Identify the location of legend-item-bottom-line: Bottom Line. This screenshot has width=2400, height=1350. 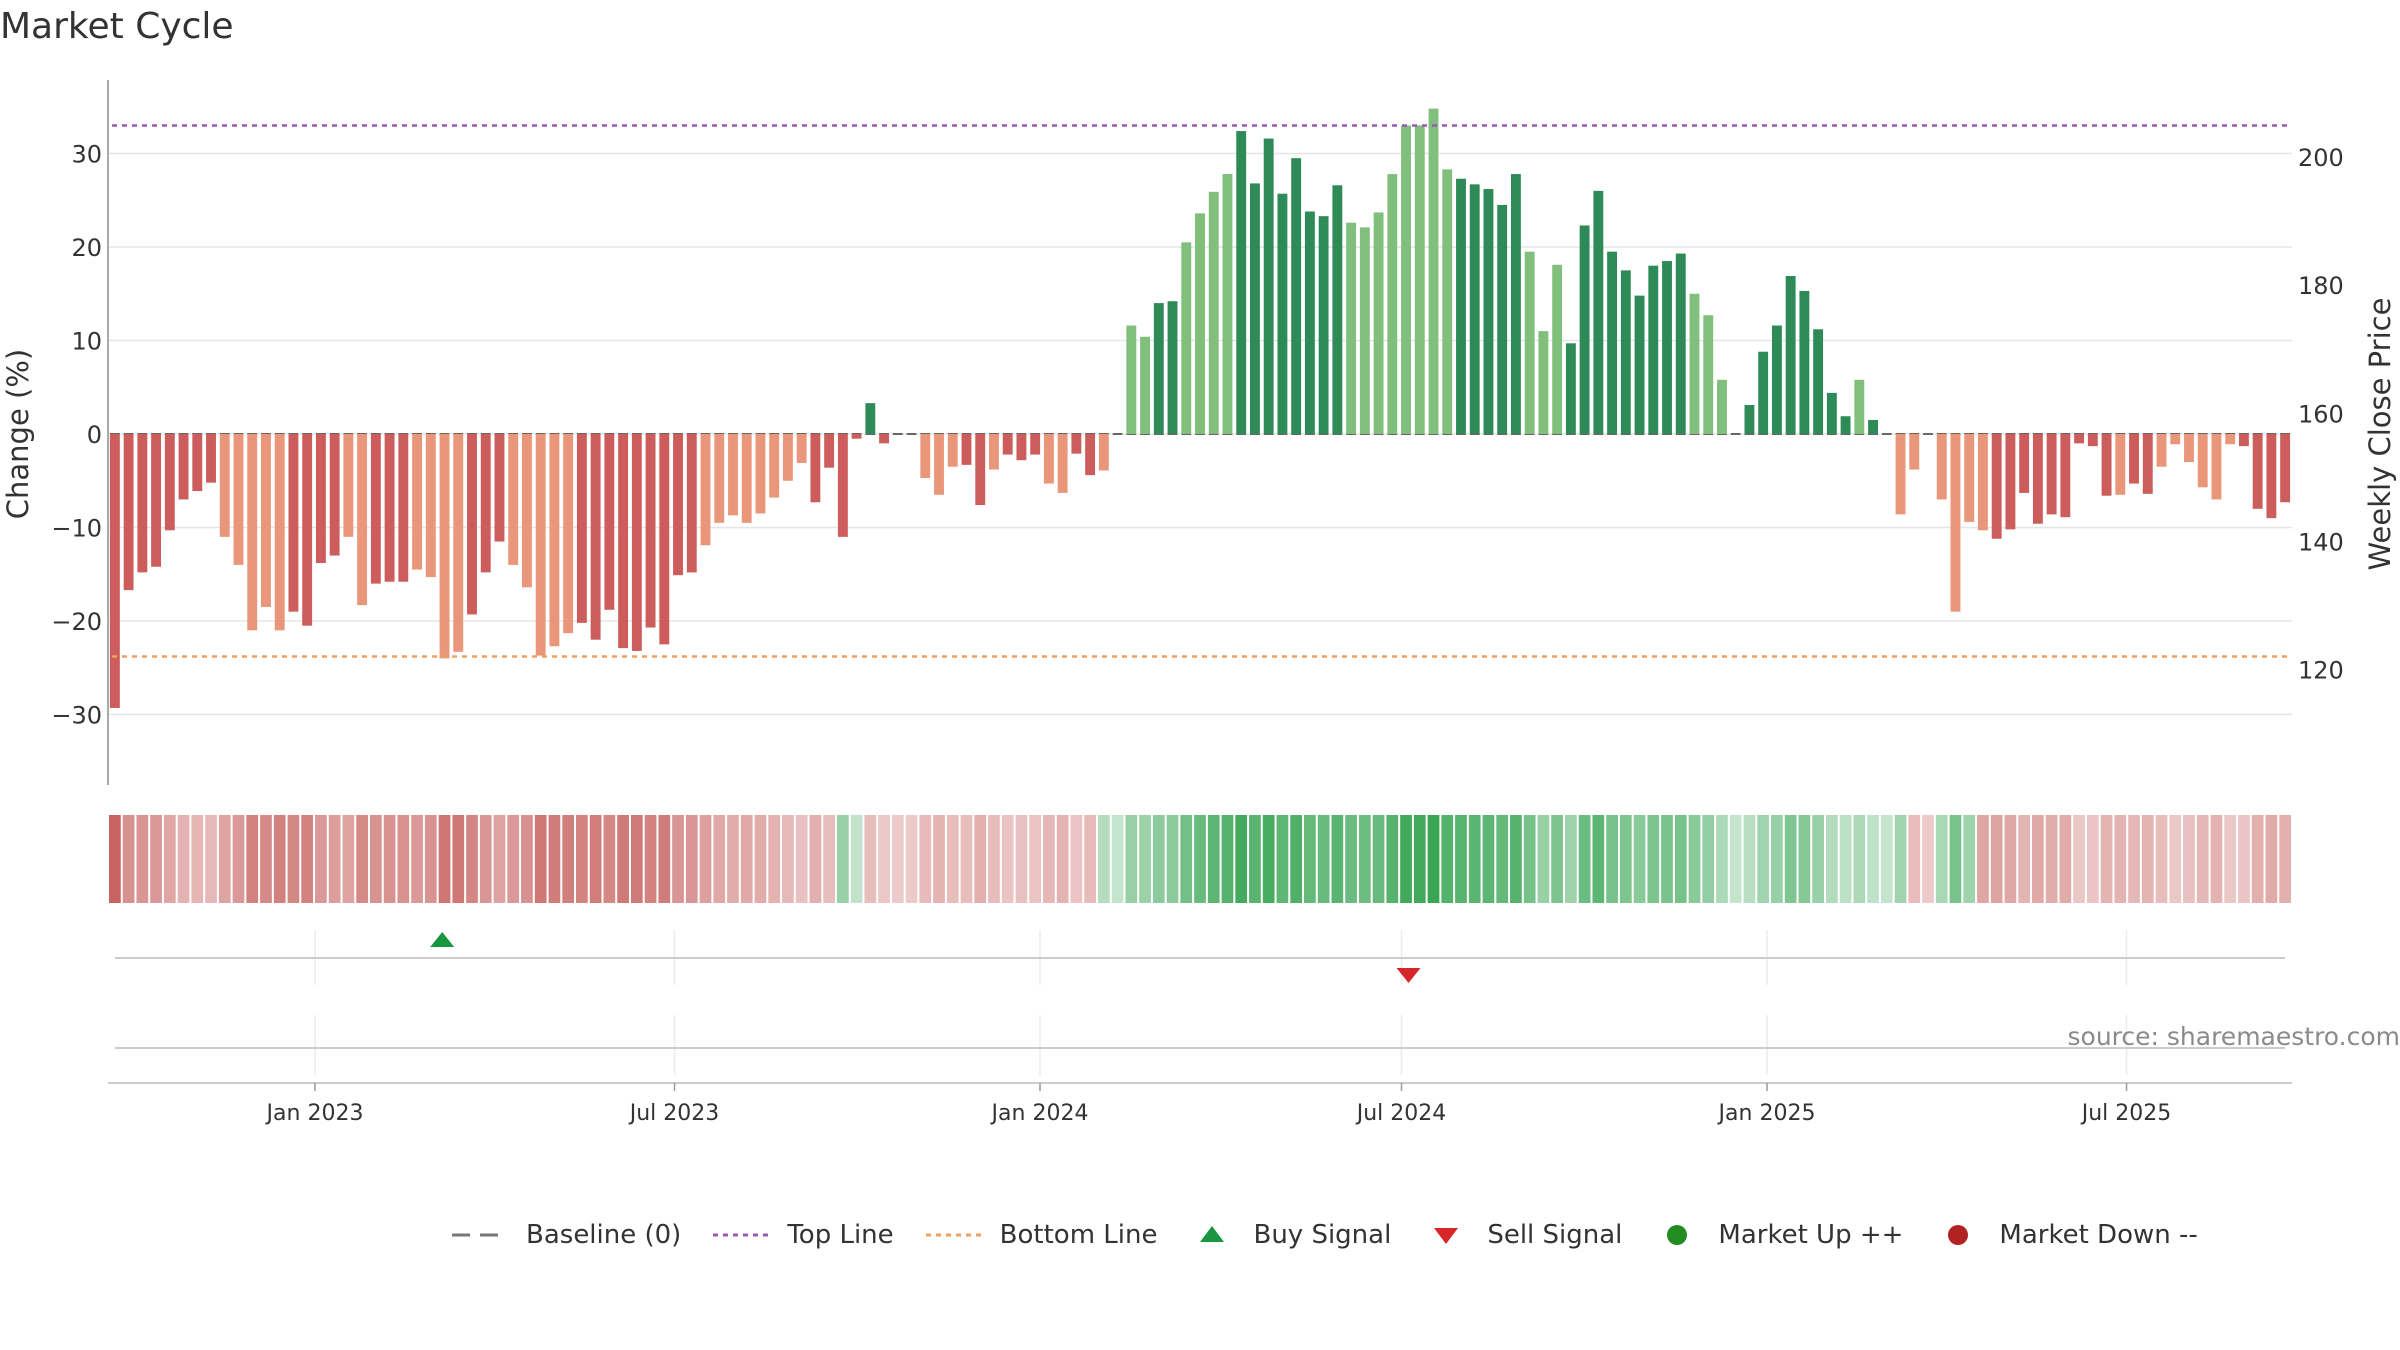
(1041, 1235).